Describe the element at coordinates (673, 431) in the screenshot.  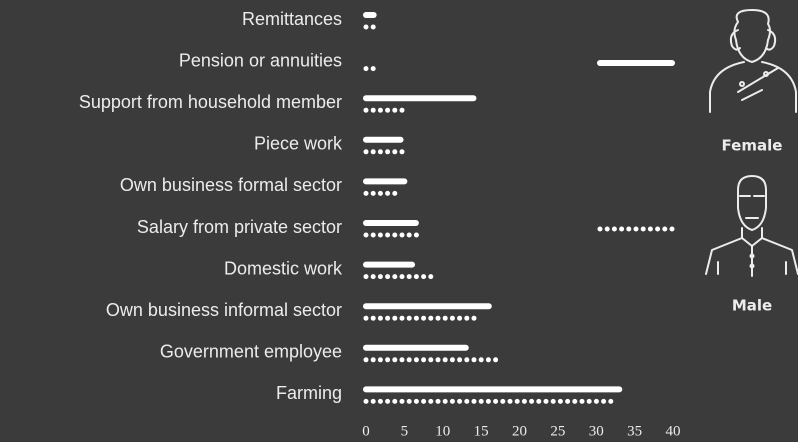
I see `x-tick-label: 40` at that location.